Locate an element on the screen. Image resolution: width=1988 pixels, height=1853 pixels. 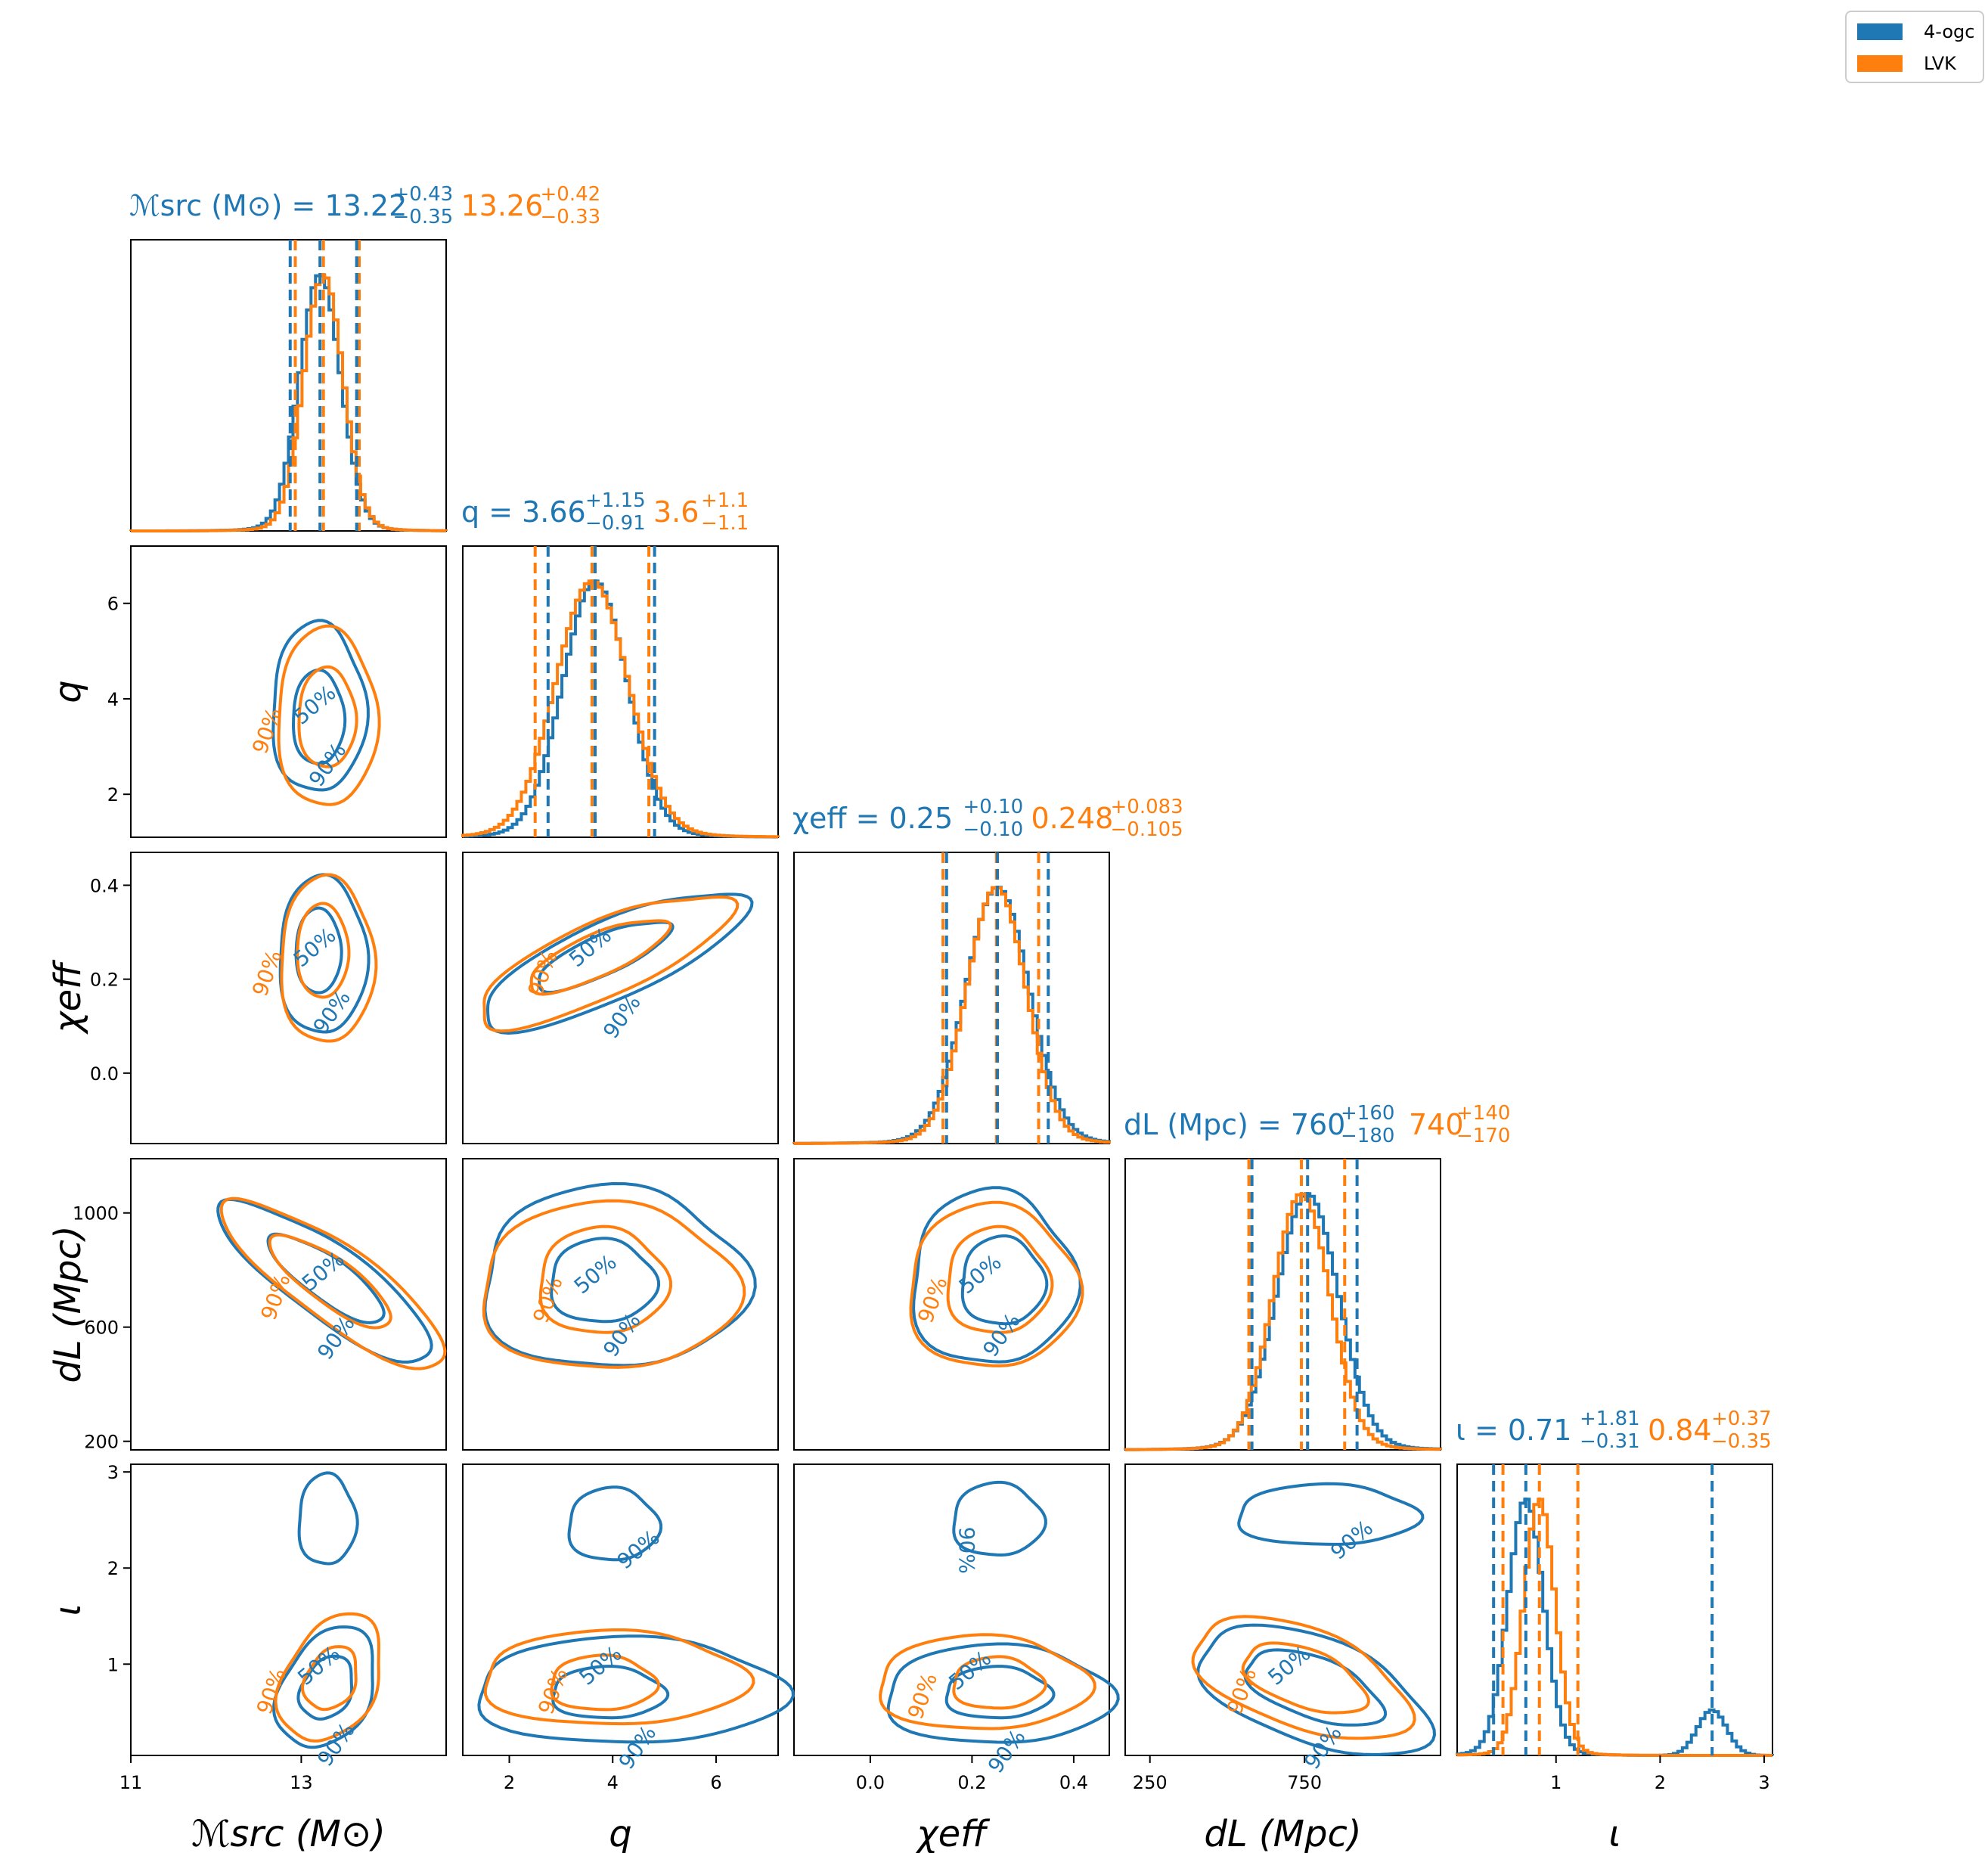
contour-90-ogc-d_L-iota-upper is located at coordinates (1331, 1514).